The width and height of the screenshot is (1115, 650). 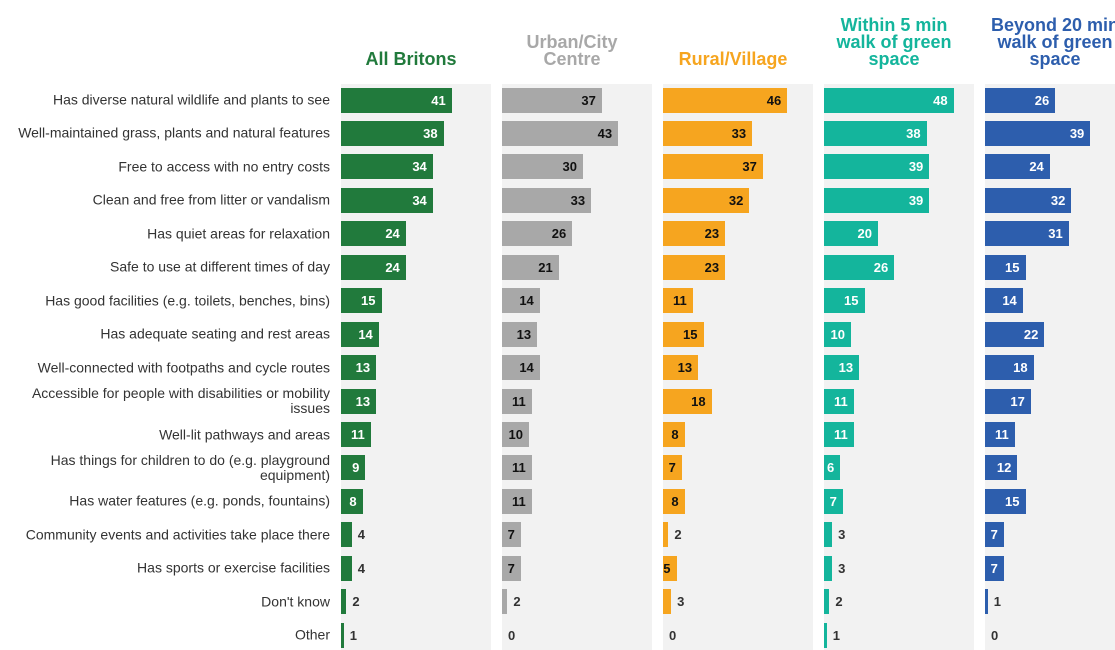 What do you see at coordinates (864, 234) in the screenshot?
I see `value-label: 20` at bounding box center [864, 234].